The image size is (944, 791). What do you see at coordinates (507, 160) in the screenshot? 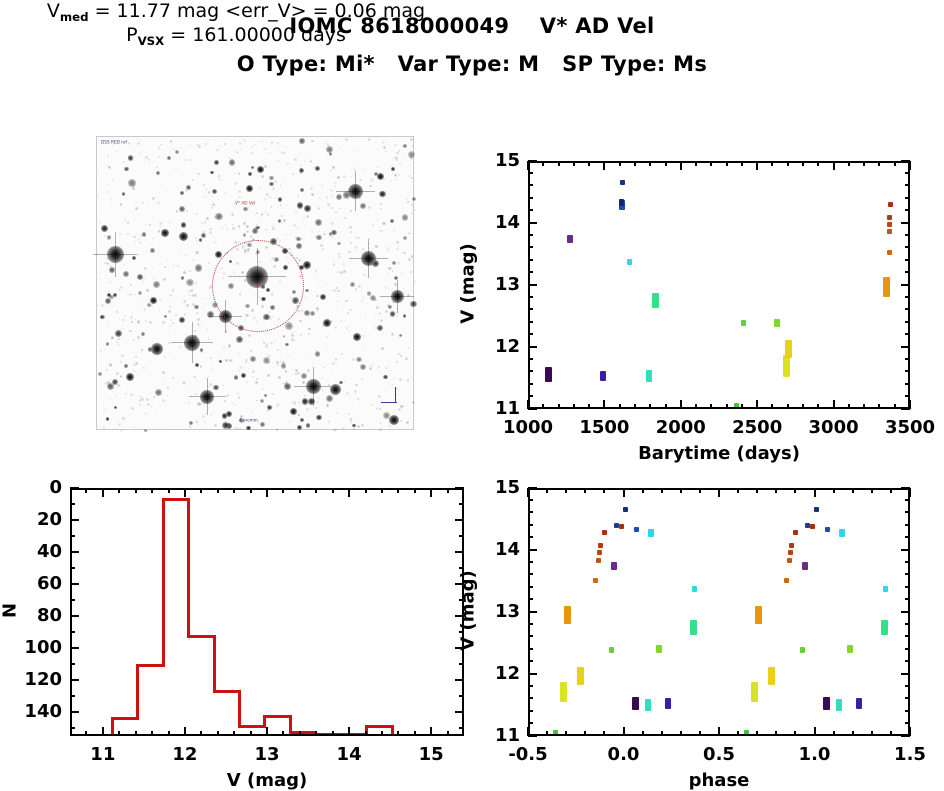
I see `y-tick-label: 15` at bounding box center [507, 160].